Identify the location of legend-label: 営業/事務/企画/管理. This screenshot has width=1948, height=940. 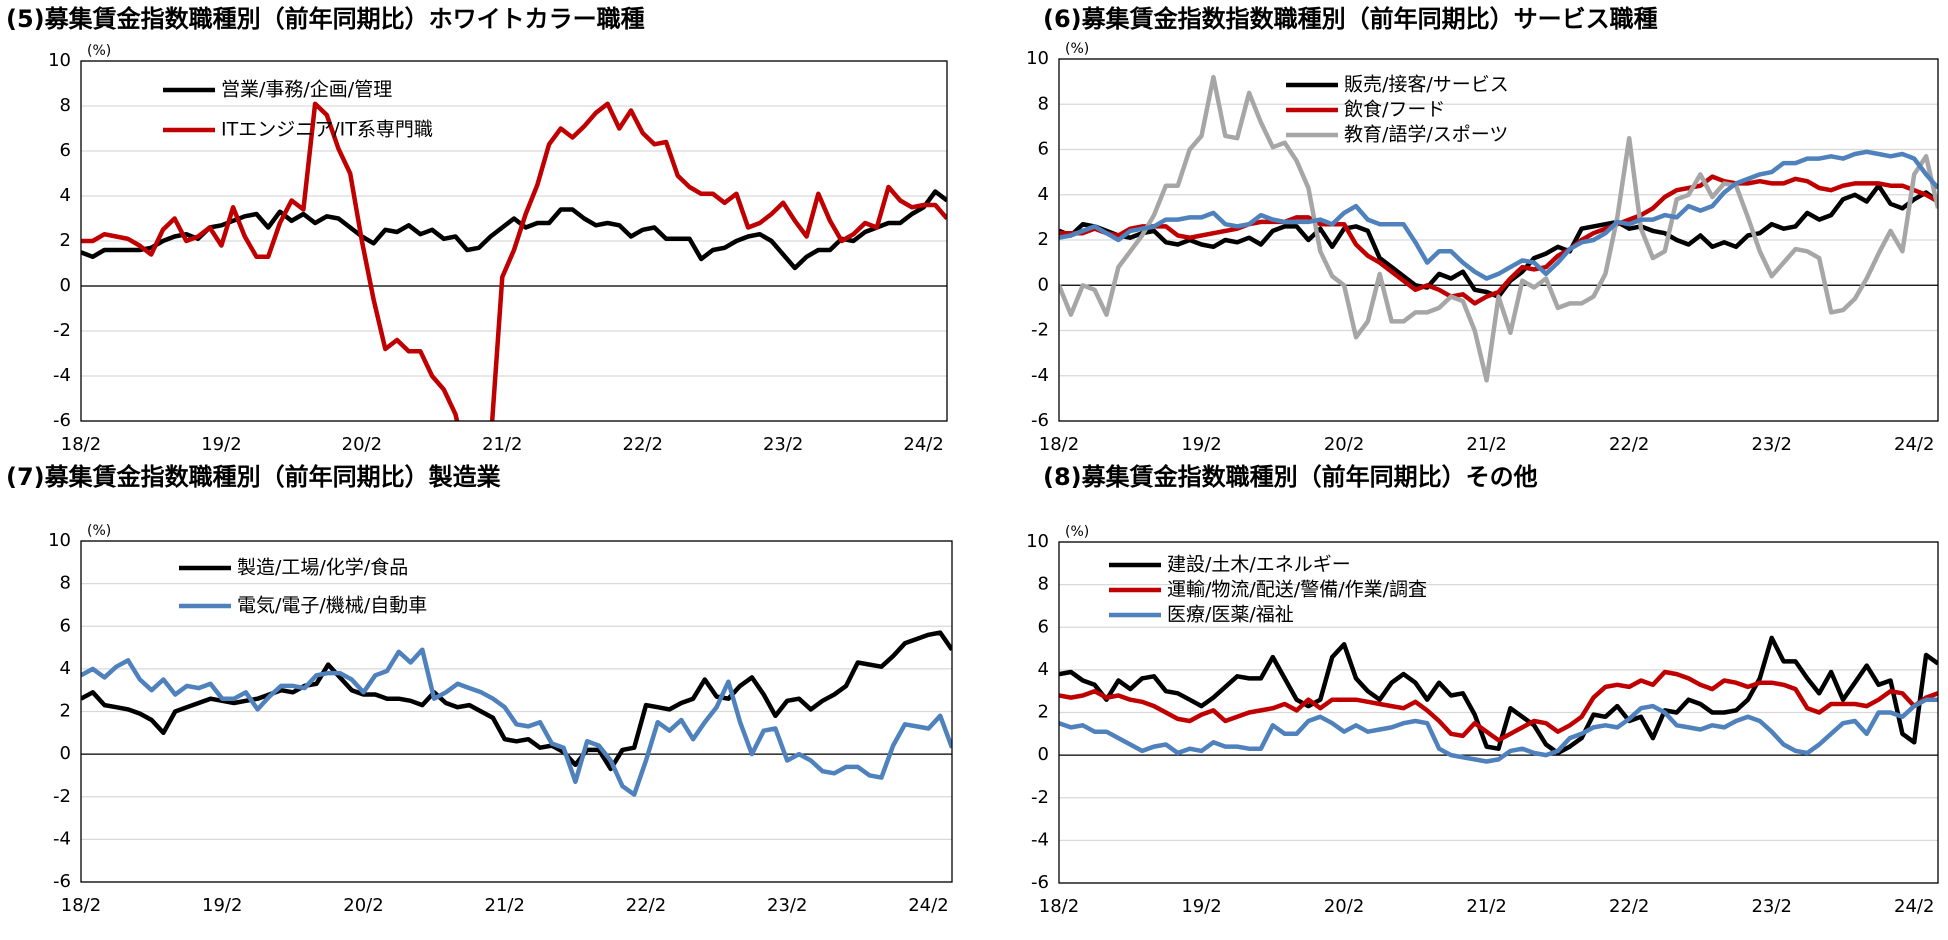
(306, 90).